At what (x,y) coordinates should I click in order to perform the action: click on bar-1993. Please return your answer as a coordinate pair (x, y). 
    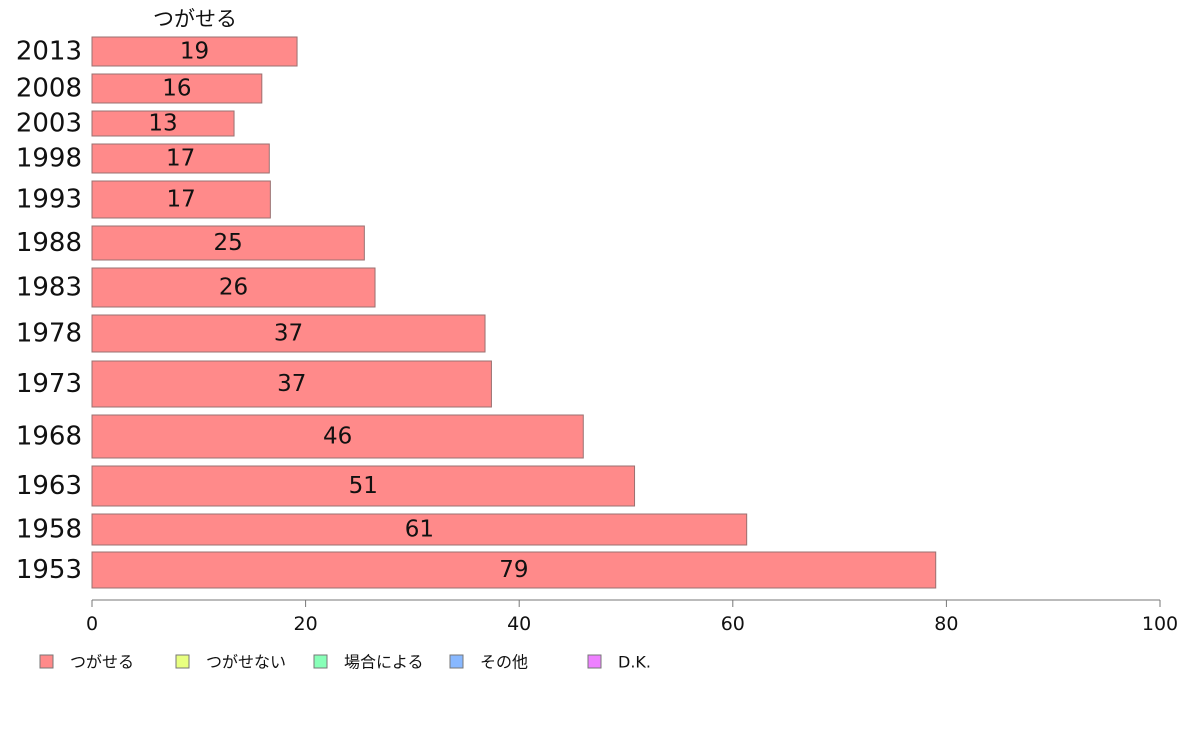
    Looking at the image, I should click on (181, 199).